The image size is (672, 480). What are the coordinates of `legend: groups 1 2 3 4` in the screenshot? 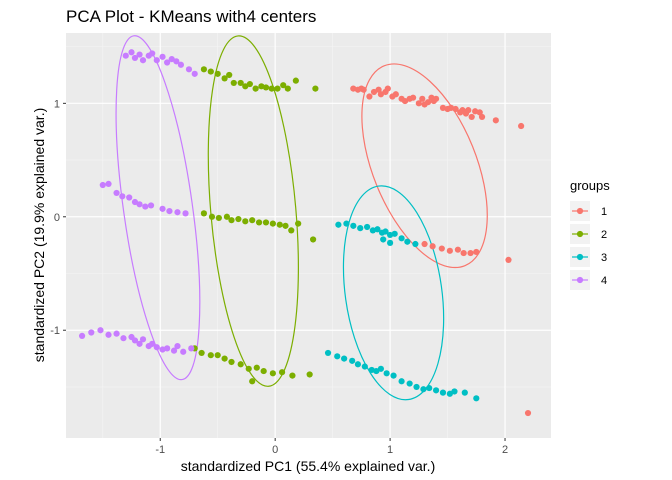 It's located at (590, 234).